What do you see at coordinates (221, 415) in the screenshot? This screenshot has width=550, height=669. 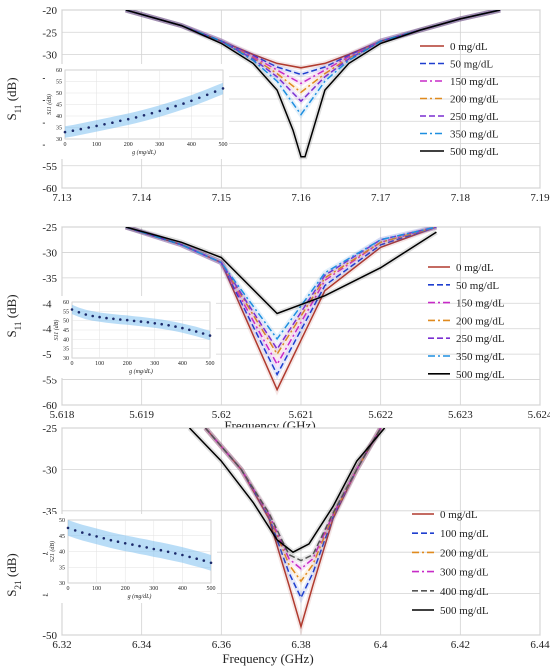 I see `x-tick-label: 5.62` at bounding box center [221, 415].